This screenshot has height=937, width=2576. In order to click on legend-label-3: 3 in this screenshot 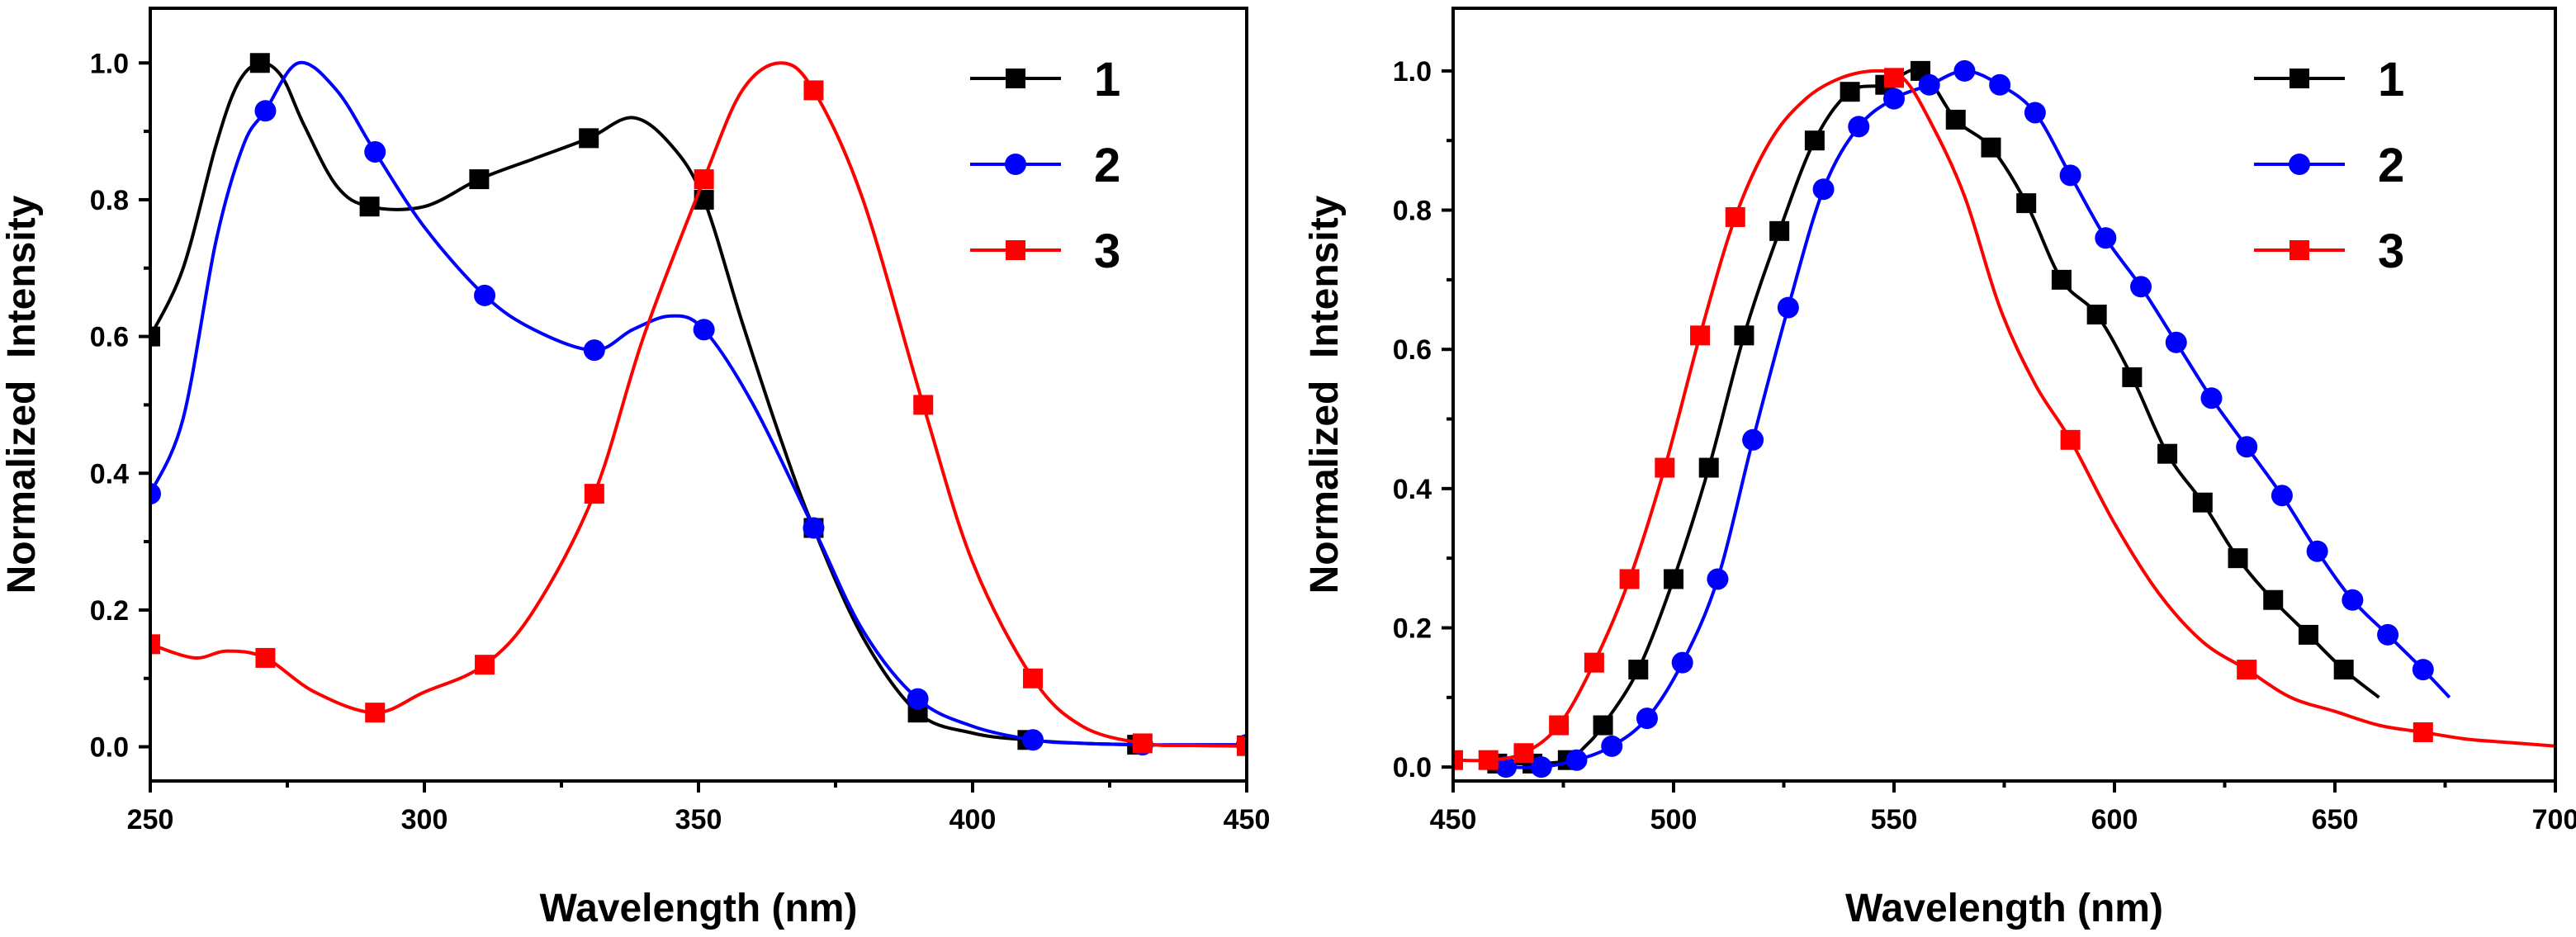, I will do `click(1107, 252)`.